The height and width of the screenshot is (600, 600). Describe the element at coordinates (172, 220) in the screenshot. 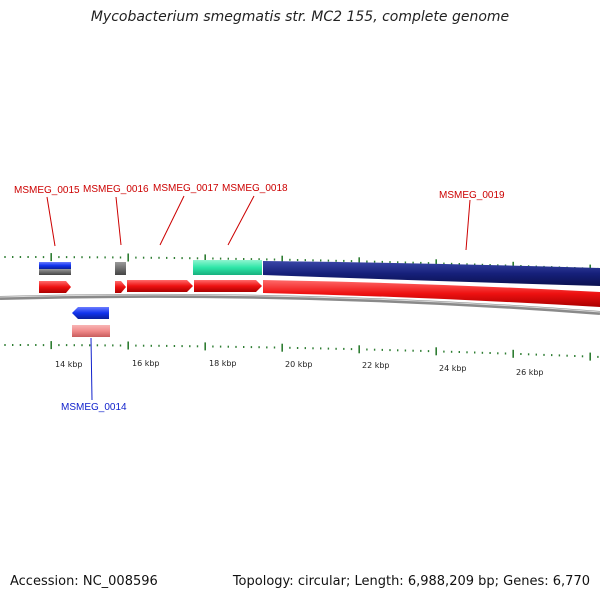

I see `msmeg-0017-leader-line` at that location.